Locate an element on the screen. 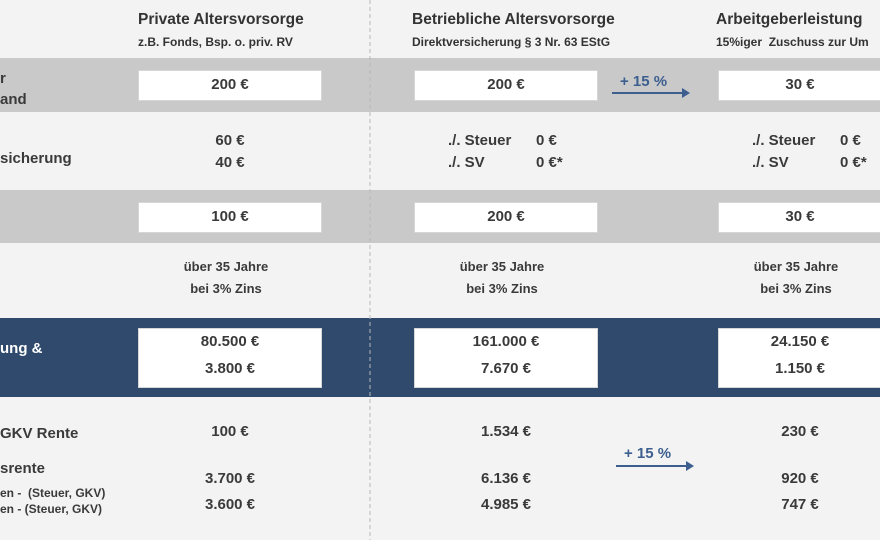 This screenshot has width=880, height=540. column-subtitle: Direktversicherung § 3 Nr. 63 EStG is located at coordinates (511, 42).